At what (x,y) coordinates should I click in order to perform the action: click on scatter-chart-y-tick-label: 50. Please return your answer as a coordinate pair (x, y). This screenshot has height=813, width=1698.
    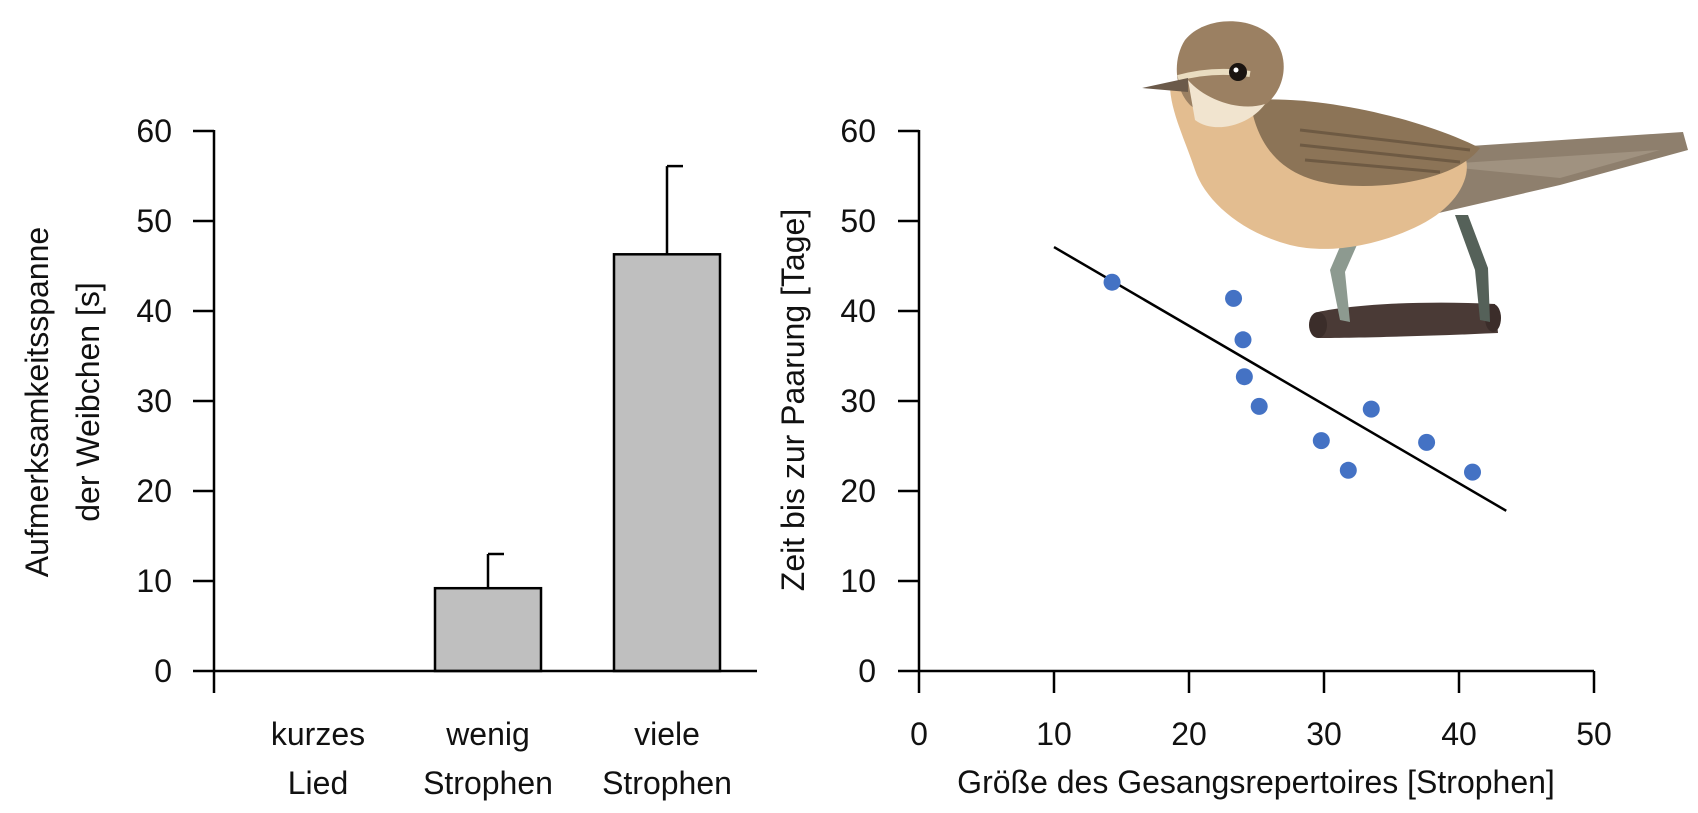
    Looking at the image, I should click on (858, 221).